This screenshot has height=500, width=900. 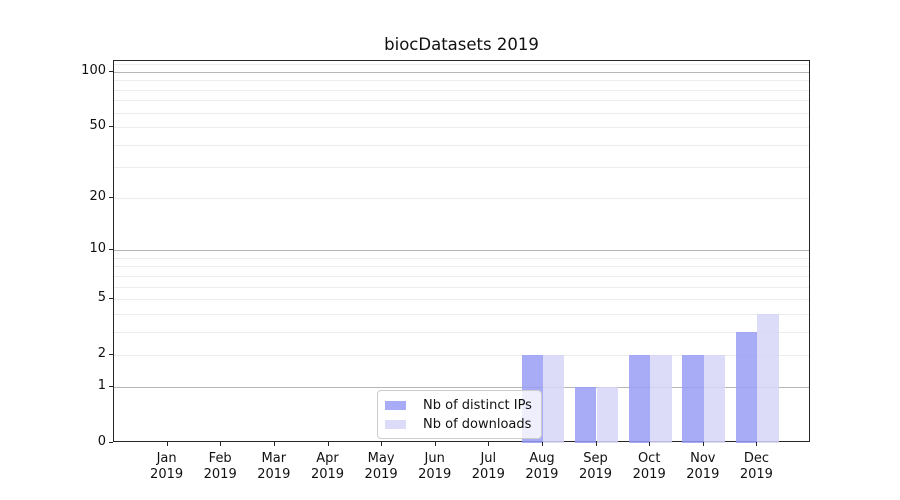 What do you see at coordinates (97, 249) in the screenshot?
I see `y-tick-label: 10` at bounding box center [97, 249].